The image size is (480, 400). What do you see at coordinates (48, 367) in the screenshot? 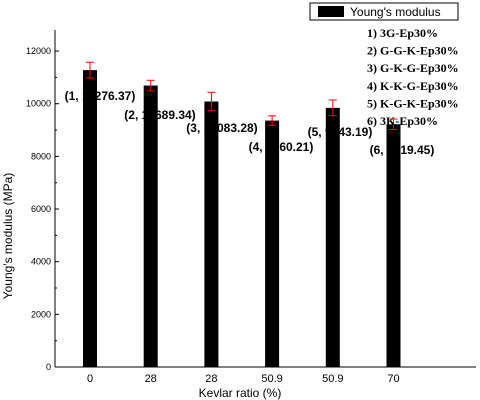
I see `y-tick-label: 0` at bounding box center [48, 367].